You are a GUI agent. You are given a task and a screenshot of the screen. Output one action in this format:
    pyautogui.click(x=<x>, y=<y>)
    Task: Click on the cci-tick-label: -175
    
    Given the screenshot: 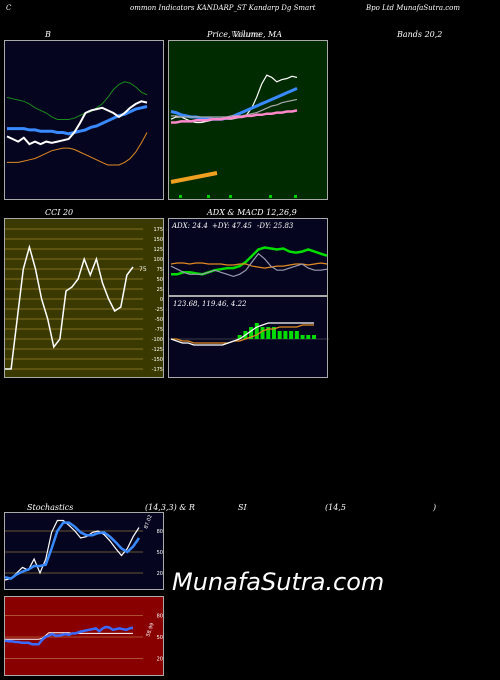 What is the action you would take?
    pyautogui.click(x=157, y=370)
    